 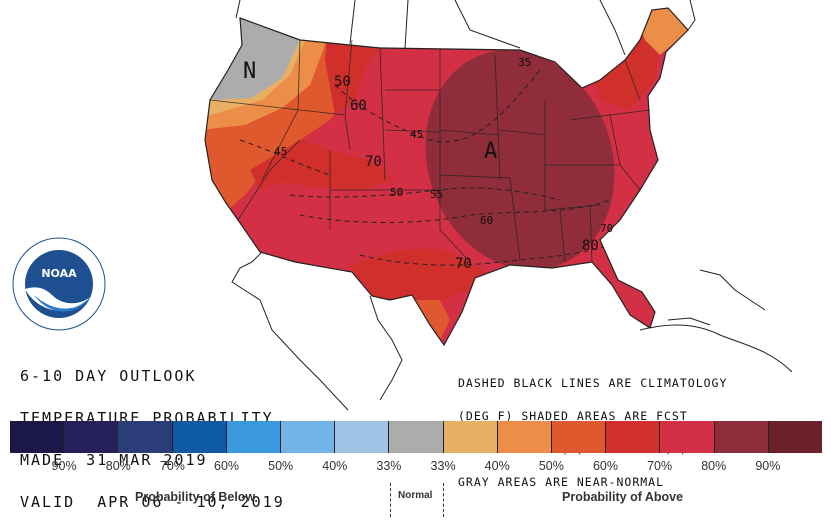 I want to click on outlook-title: 6-10 DAY OUTLOOK, so click(x=108, y=376).